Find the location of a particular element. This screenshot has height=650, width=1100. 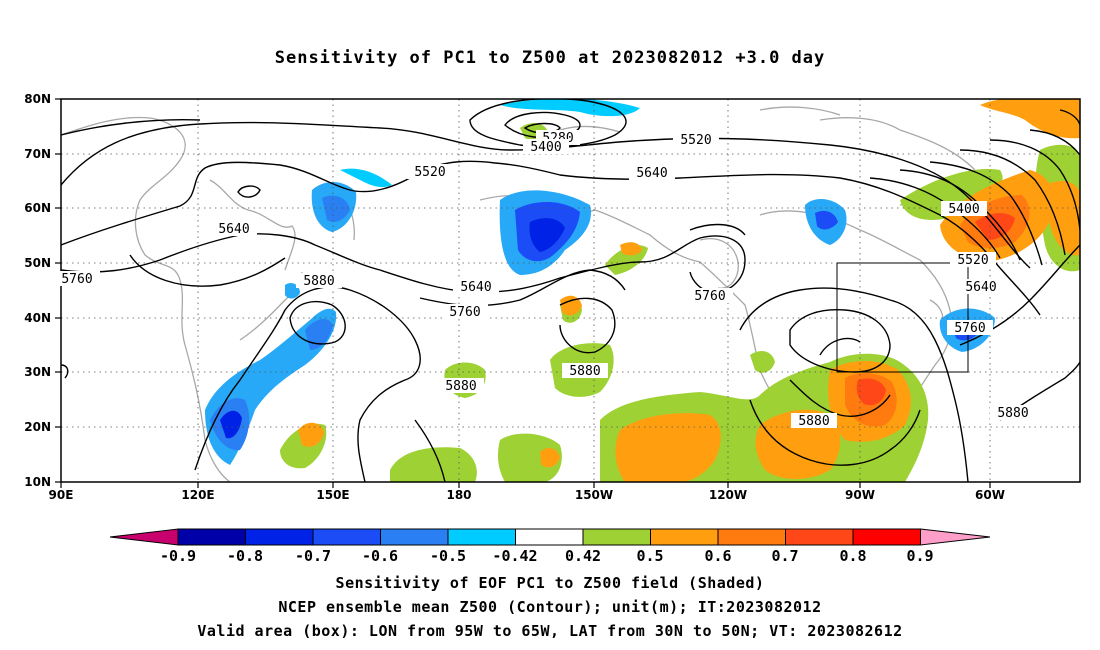

lat-label: 70N is located at coordinates (37, 154).